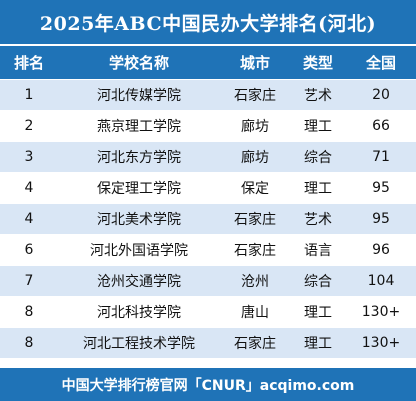 The height and width of the screenshot is (401, 416). Describe the element at coordinates (208, 343) in the screenshot. I see `table-row: 8 河北工程技术学院 石家庄 理工 130+` at that location.